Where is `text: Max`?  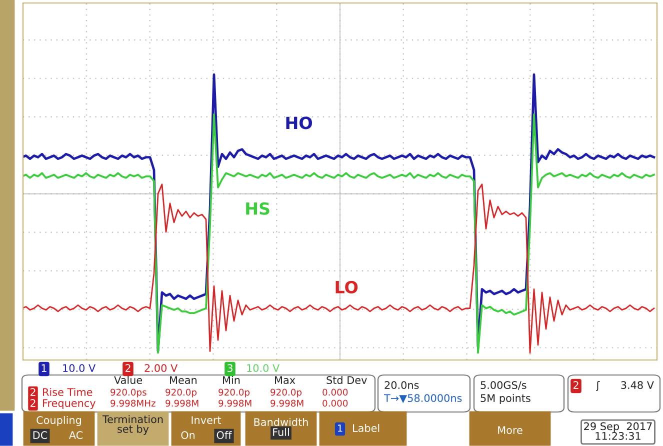 text: Max is located at coordinates (285, 380).